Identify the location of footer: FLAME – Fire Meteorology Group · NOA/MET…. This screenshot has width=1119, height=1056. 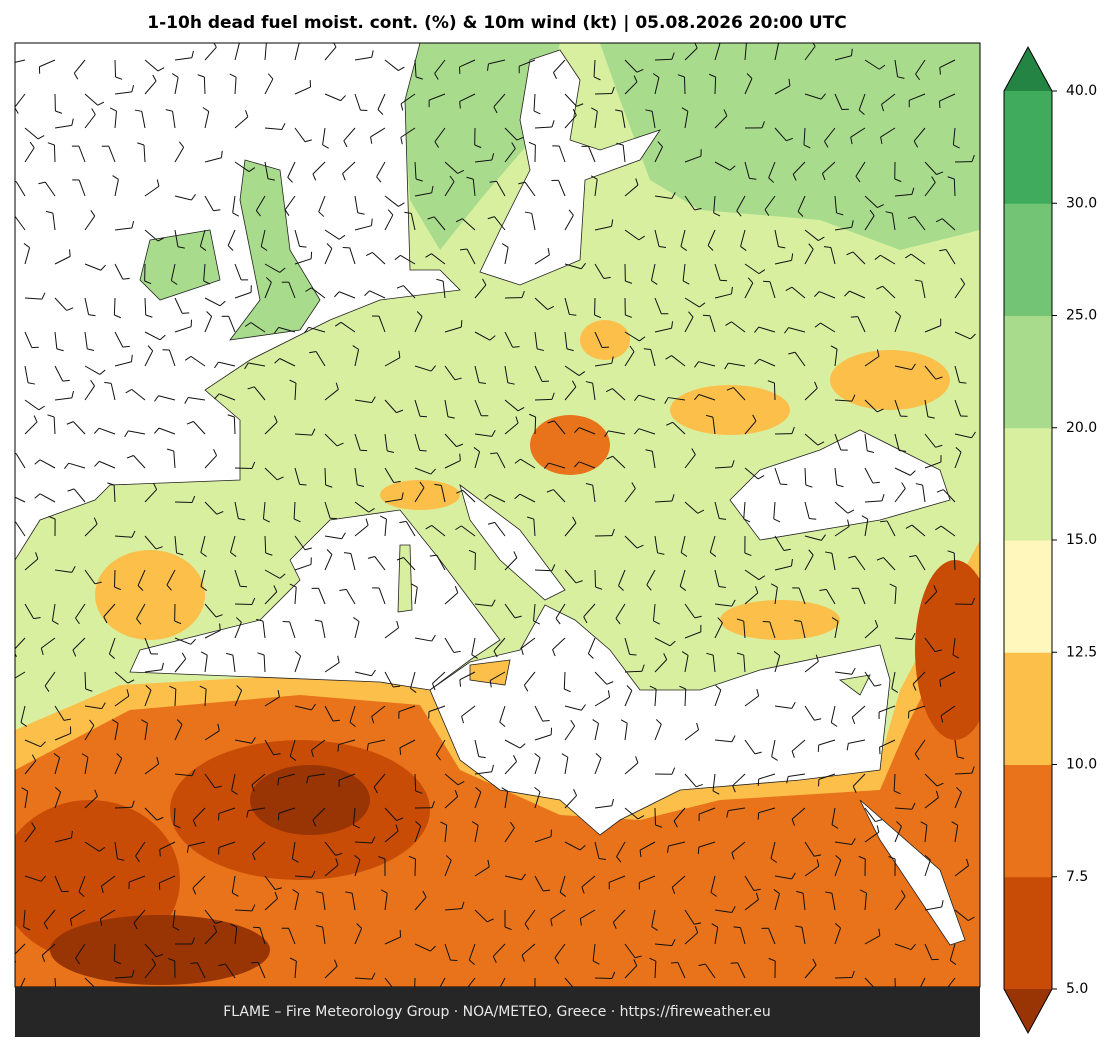
(497, 1012).